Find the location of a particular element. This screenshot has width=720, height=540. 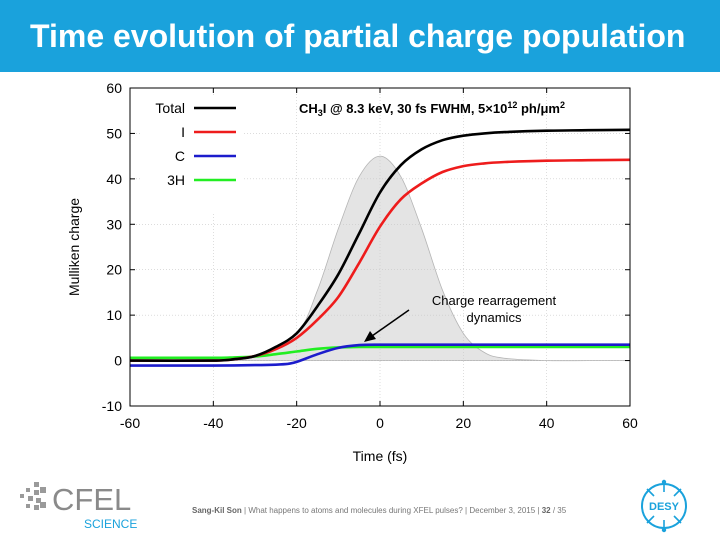

footer-page-current: 32 is located at coordinates (546, 510).